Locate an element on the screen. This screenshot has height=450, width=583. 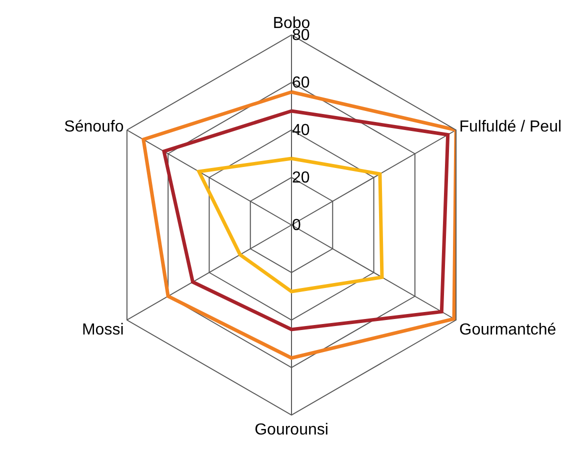
spoke-label: Mossi is located at coordinates (103, 330).